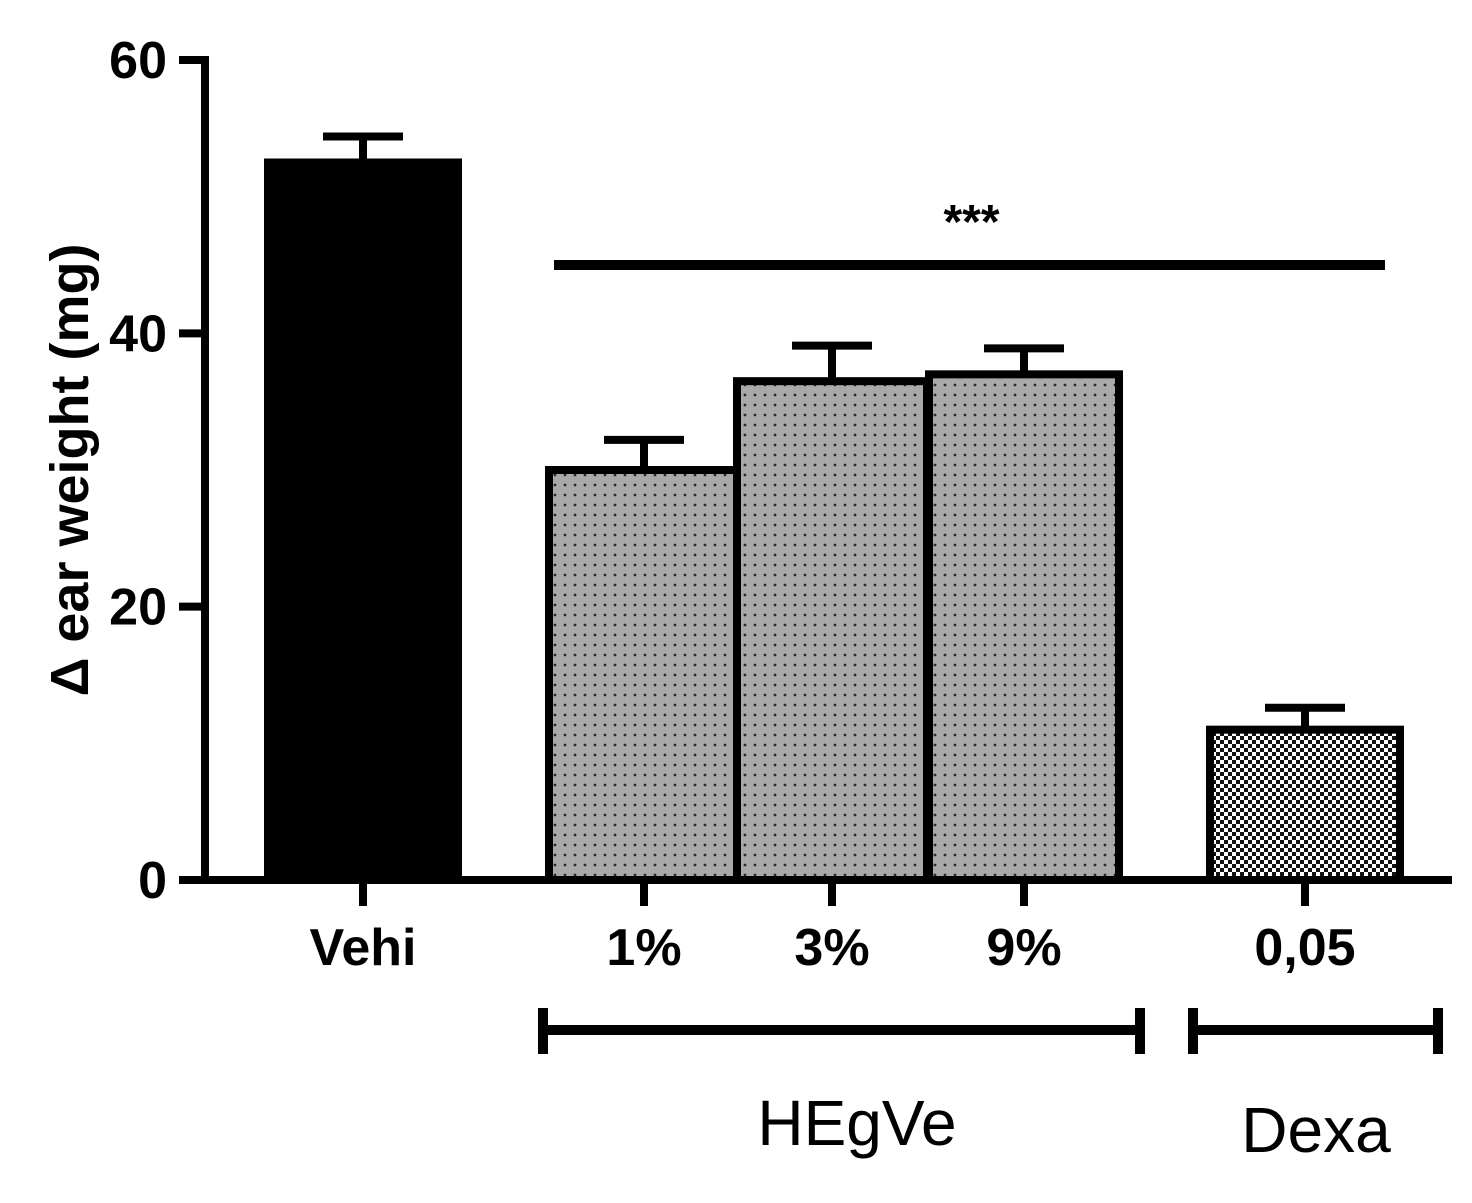  I want to click on y-tick-label: 20, so click(138, 608).